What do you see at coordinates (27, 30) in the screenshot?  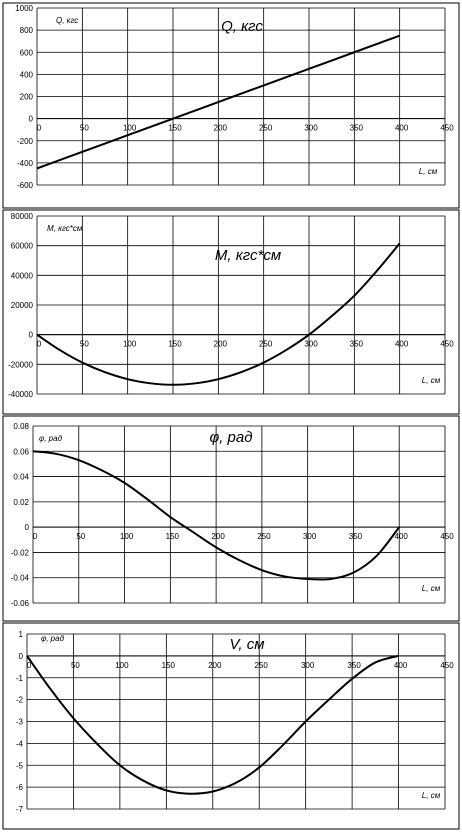 I see `y-tick-label: 800` at bounding box center [27, 30].